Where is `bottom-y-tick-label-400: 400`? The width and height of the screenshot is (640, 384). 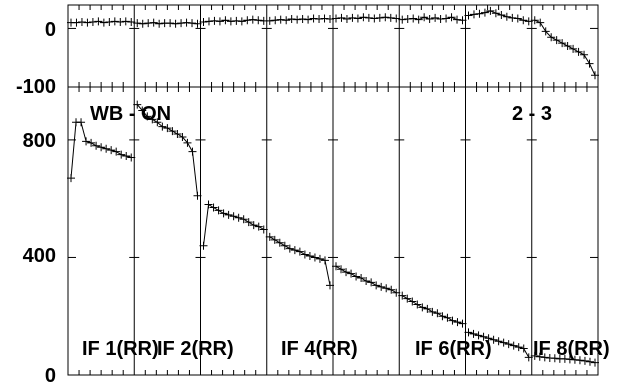 bottom-y-tick-label-400: 400 is located at coordinates (39, 256).